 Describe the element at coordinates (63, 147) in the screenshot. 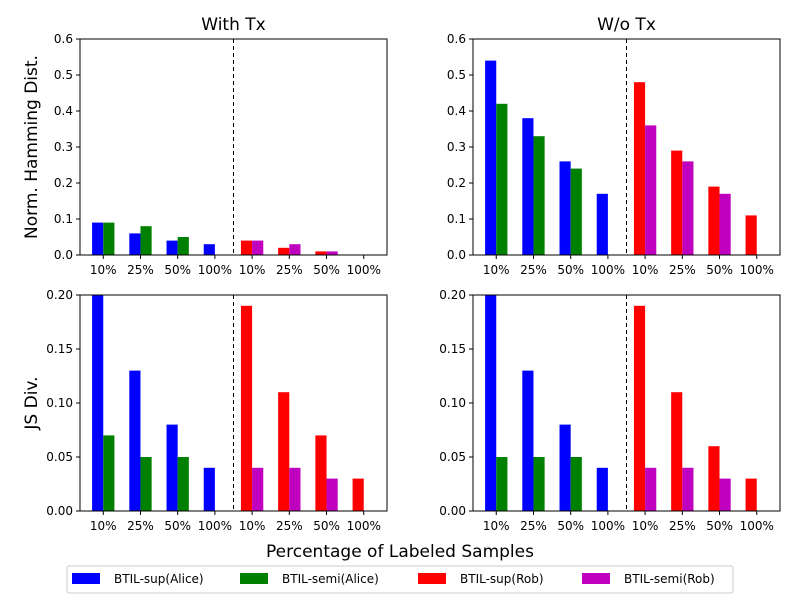

I see `y-tick-label: 0.3` at that location.